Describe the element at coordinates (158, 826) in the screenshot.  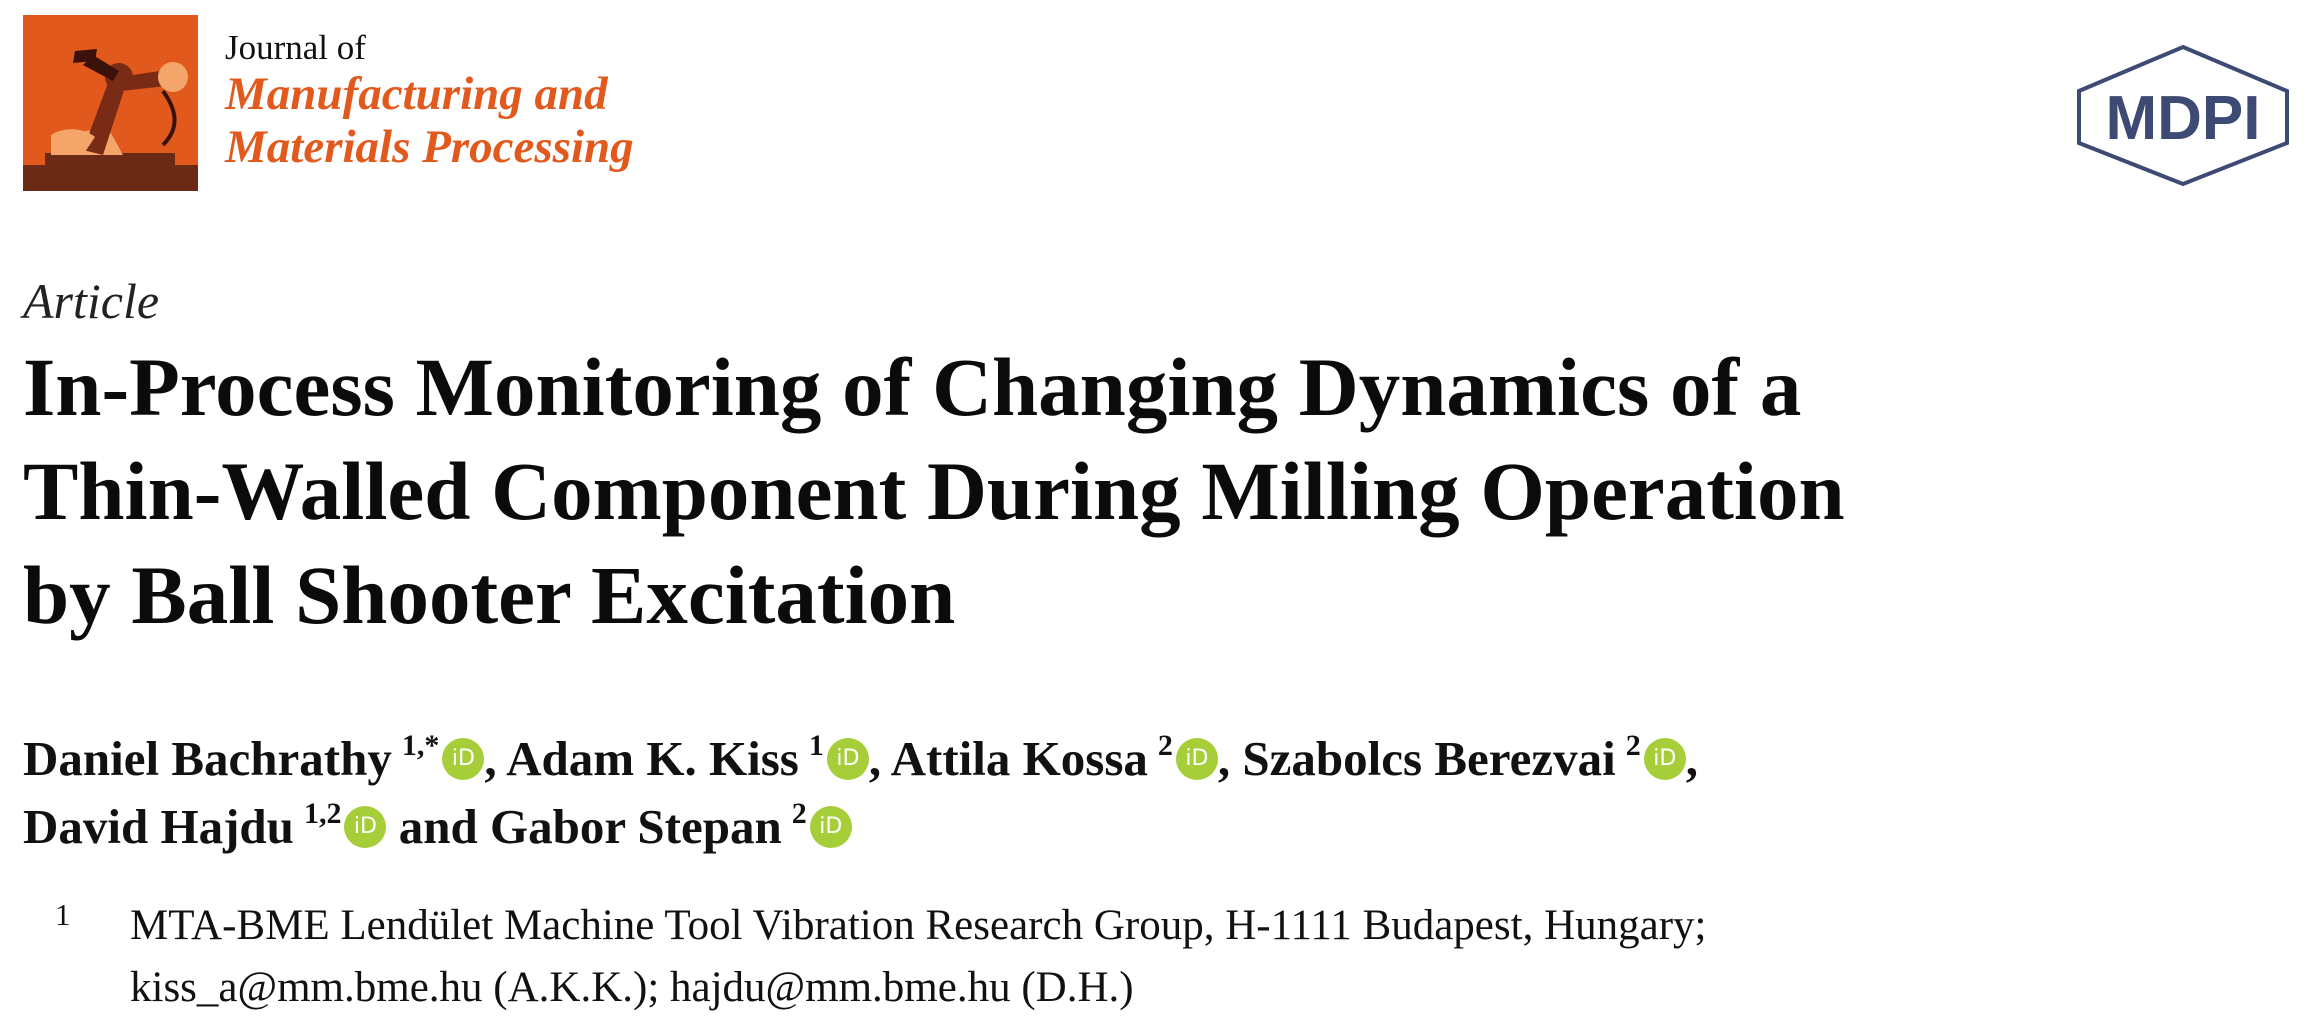
I see `author-name: David Hajdu` at that location.